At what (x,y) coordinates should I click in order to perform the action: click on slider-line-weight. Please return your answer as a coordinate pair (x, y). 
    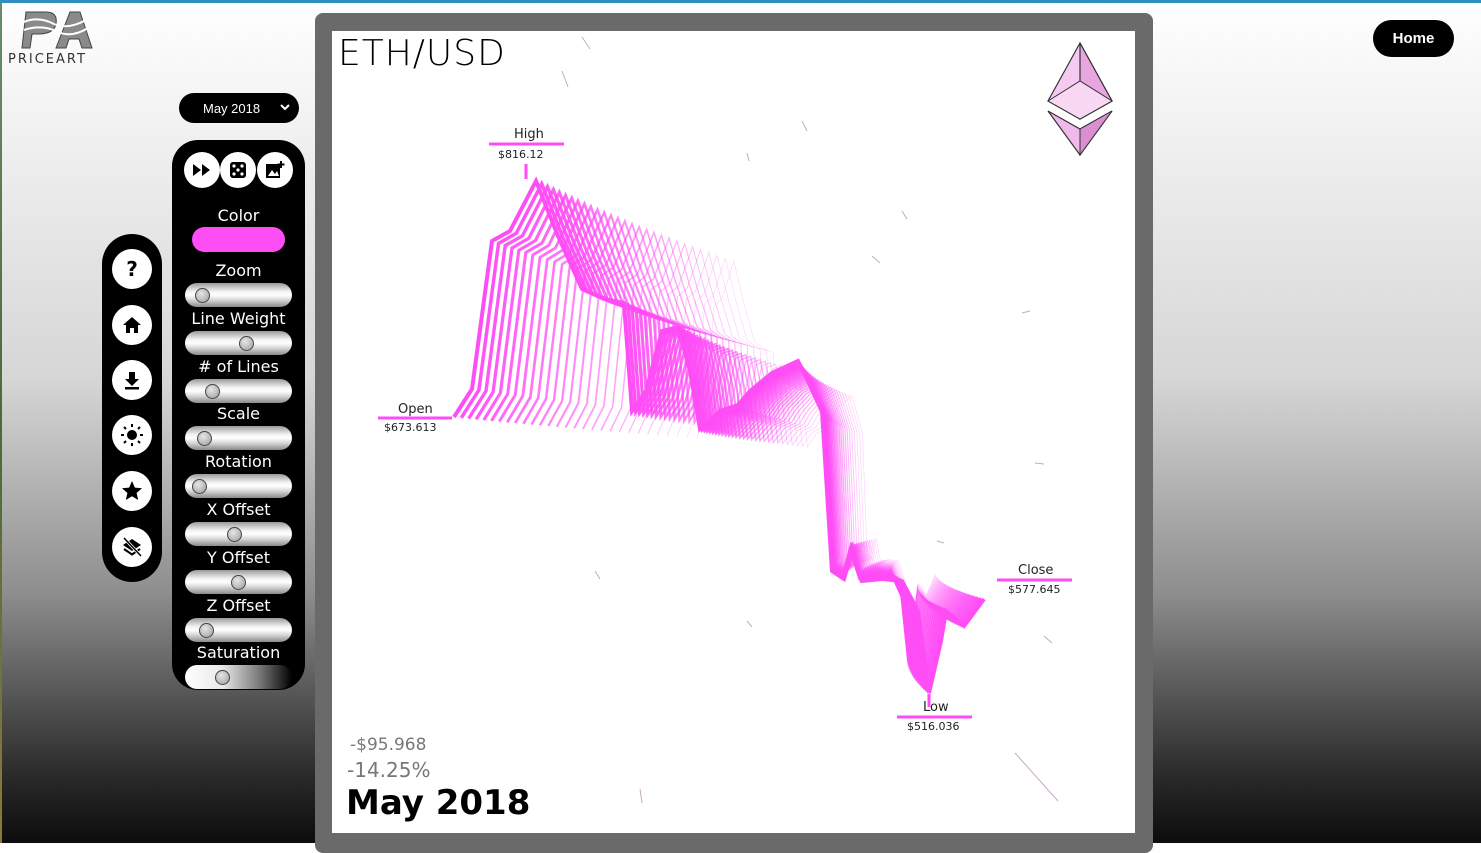
    Looking at the image, I should click on (238, 342).